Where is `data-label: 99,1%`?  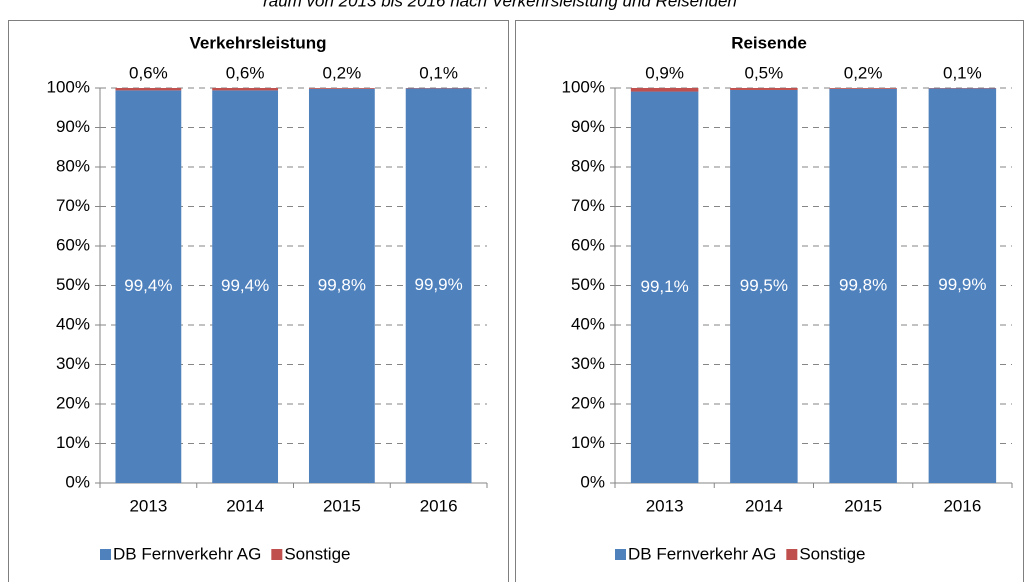
data-label: 99,1% is located at coordinates (665, 286).